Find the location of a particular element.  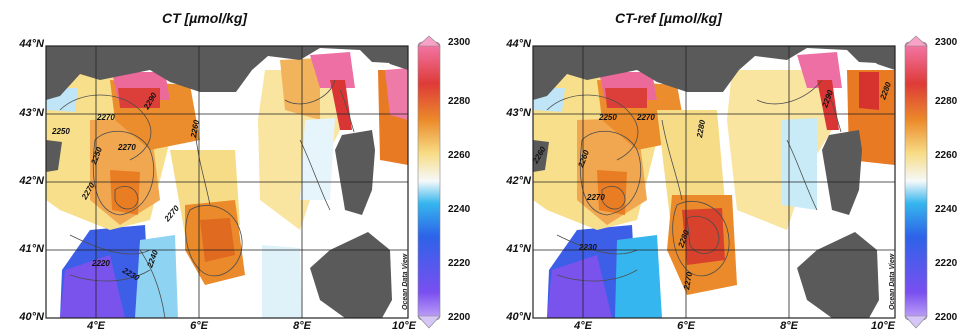

contour-label: 2220 is located at coordinates (100, 263).